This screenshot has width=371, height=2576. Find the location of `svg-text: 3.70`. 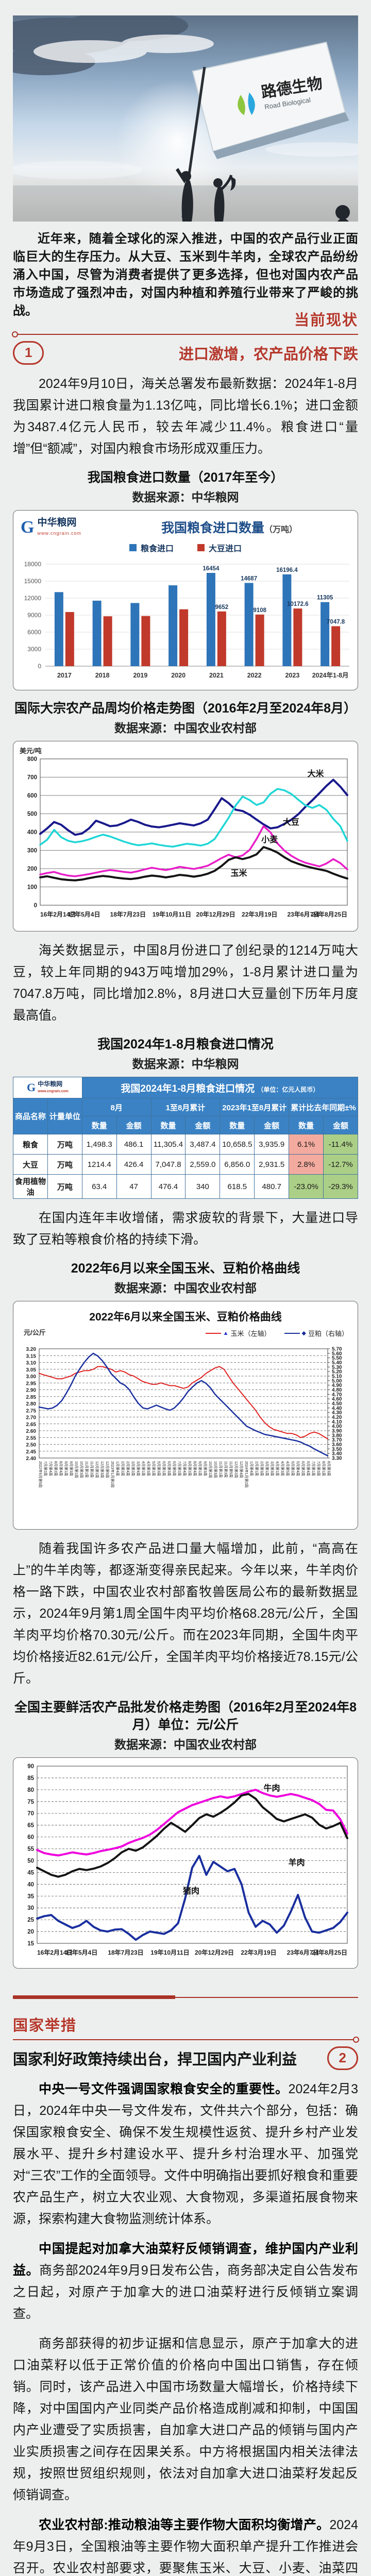

svg-text: 3.70 is located at coordinates (337, 1440).